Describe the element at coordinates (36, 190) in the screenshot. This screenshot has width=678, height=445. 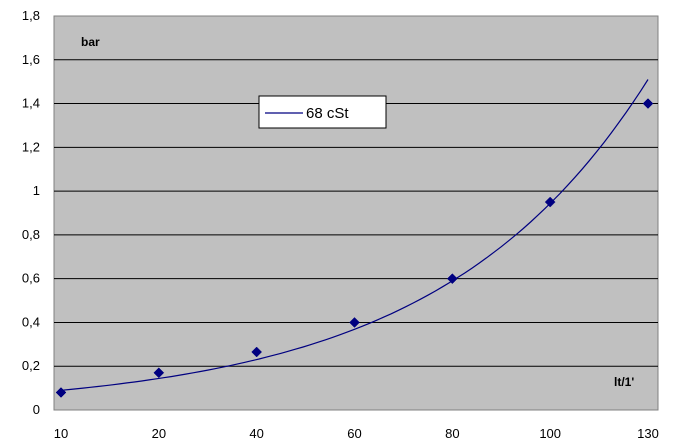
I see `y-tick-label: 1` at that location.